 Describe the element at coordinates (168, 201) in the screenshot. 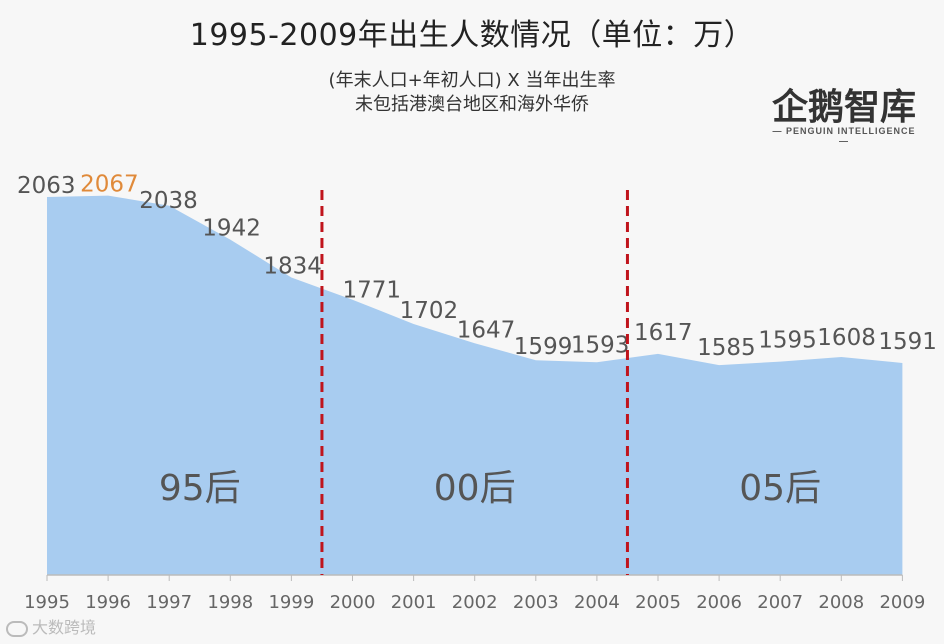

I see `data-label: 2038` at that location.